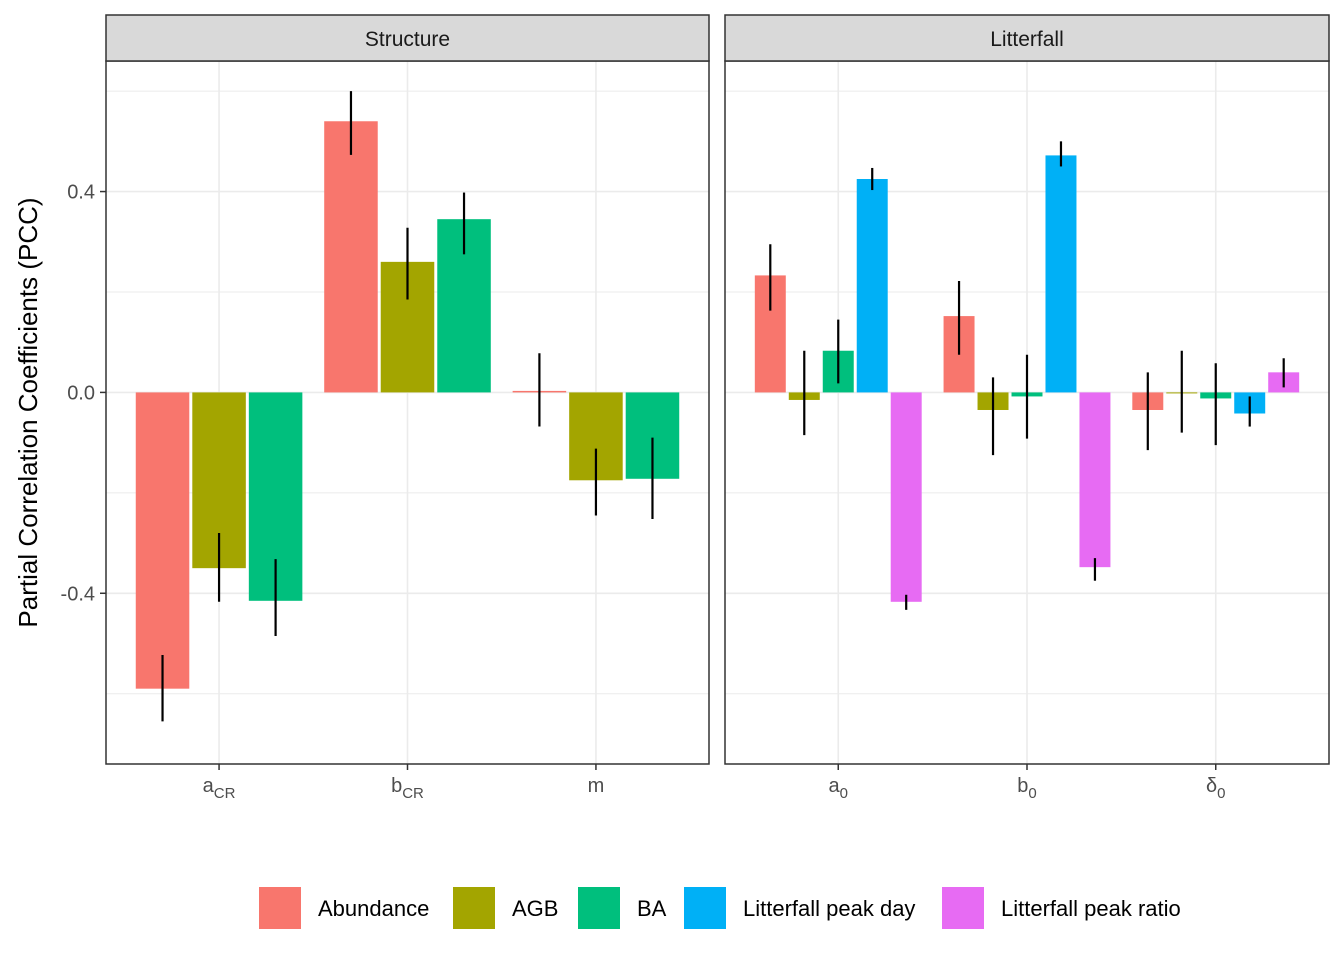 The width and height of the screenshot is (1344, 965). I want to click on y-tick-label-0: -0.4, so click(78, 594).